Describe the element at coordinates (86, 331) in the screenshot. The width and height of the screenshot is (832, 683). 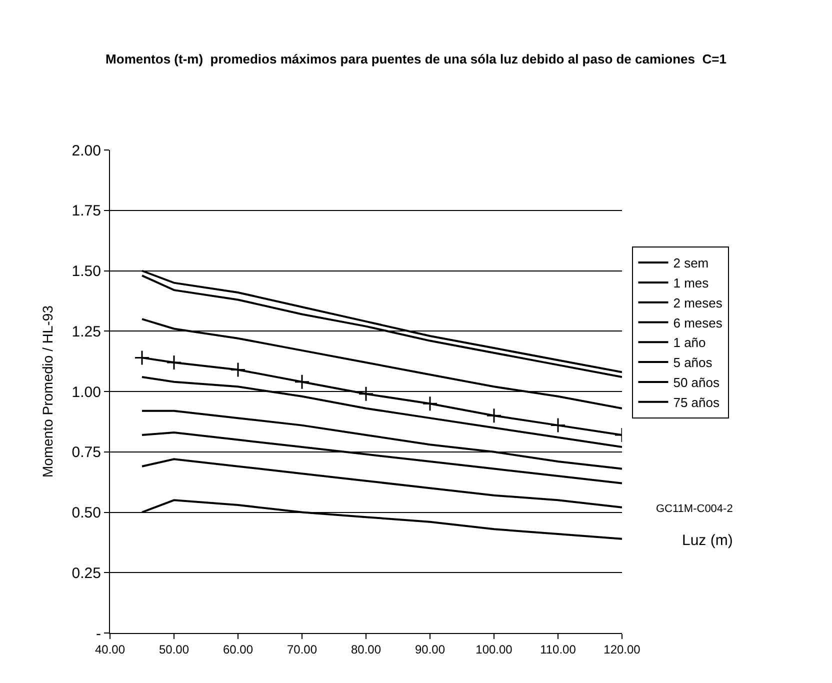
I see `y-tick-label: 1.25` at that location.